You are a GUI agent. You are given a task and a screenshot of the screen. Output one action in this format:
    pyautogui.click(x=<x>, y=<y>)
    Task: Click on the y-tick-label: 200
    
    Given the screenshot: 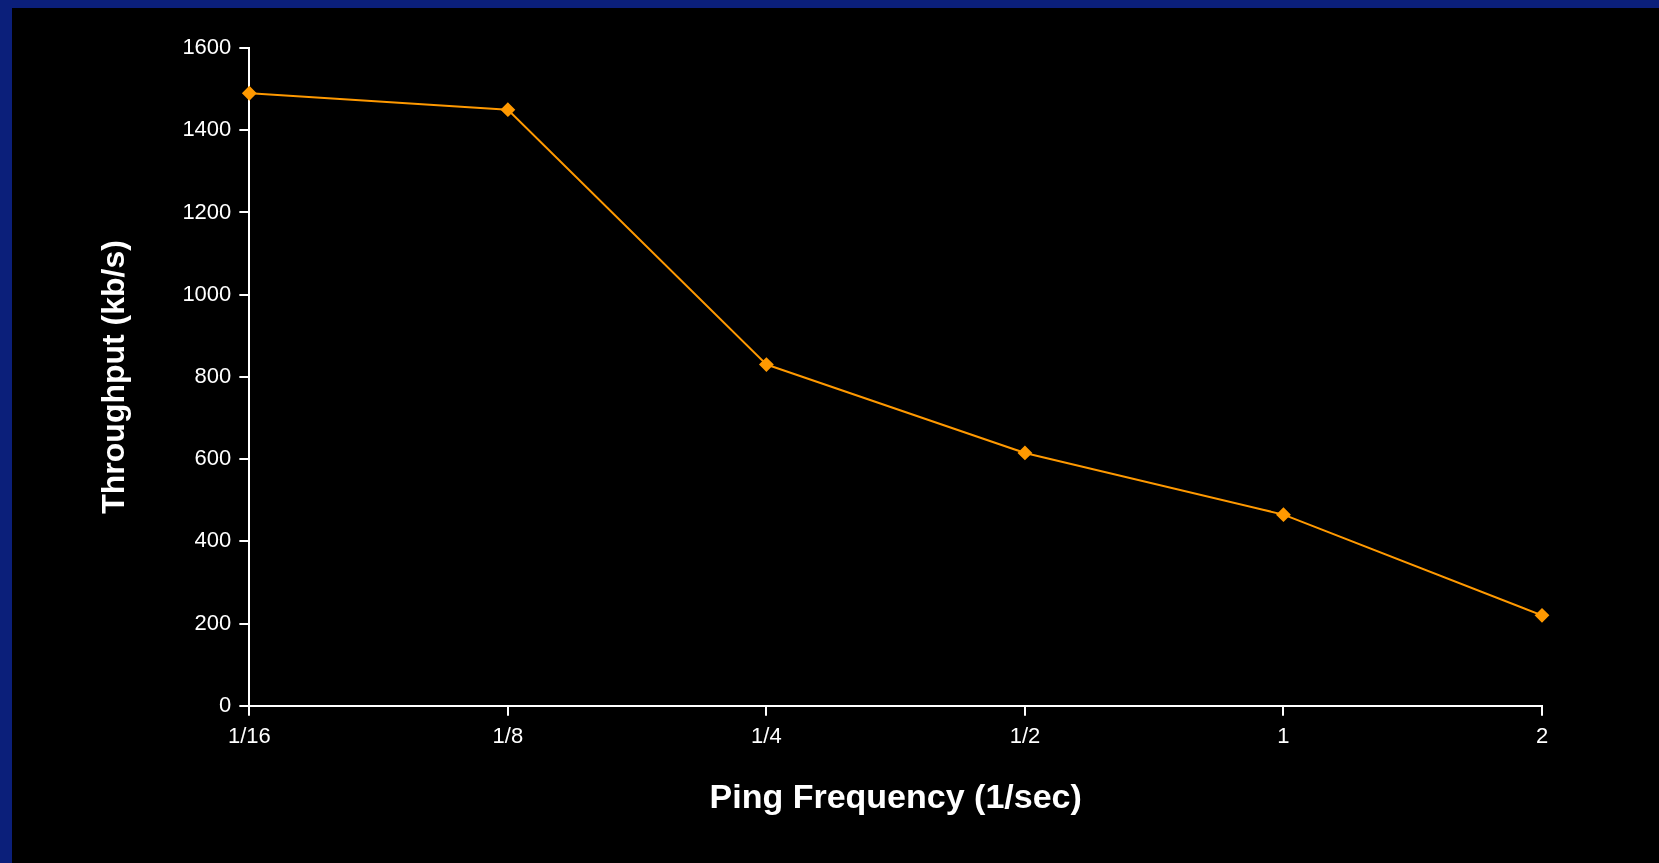 What is the action you would take?
    pyautogui.click(x=213, y=622)
    